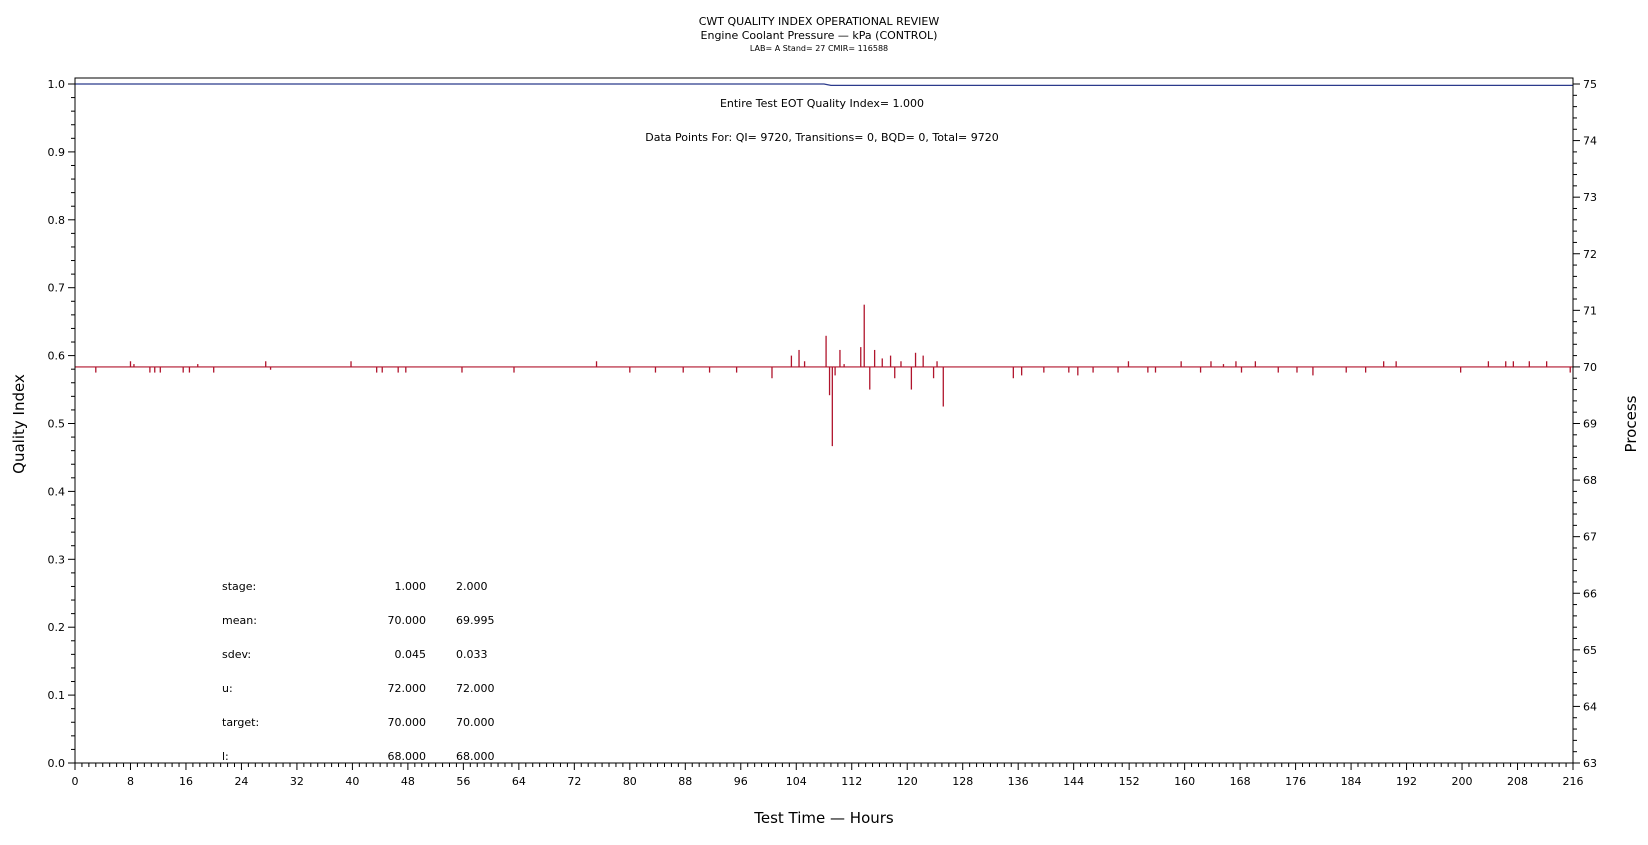 This screenshot has width=1648, height=845. What do you see at coordinates (822, 103) in the screenshot?
I see `eot-quality-annotation: Entire Test EOT Quality Index= 1.000` at bounding box center [822, 103].